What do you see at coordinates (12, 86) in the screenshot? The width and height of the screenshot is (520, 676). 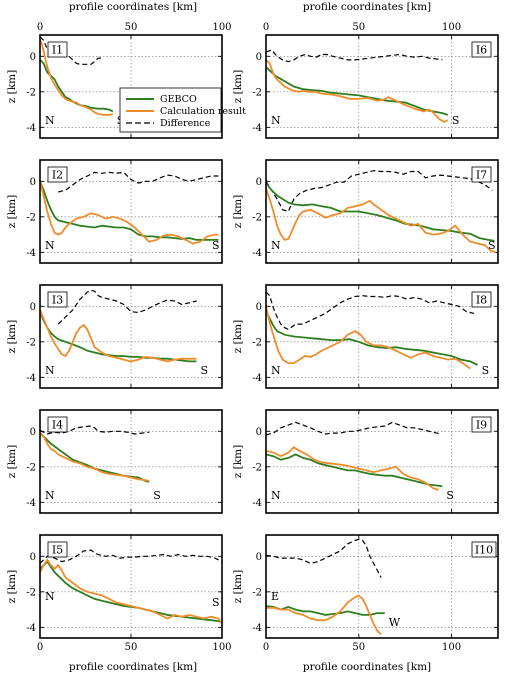 I see `y-axis-title-i1: z [km]` at bounding box center [12, 86].